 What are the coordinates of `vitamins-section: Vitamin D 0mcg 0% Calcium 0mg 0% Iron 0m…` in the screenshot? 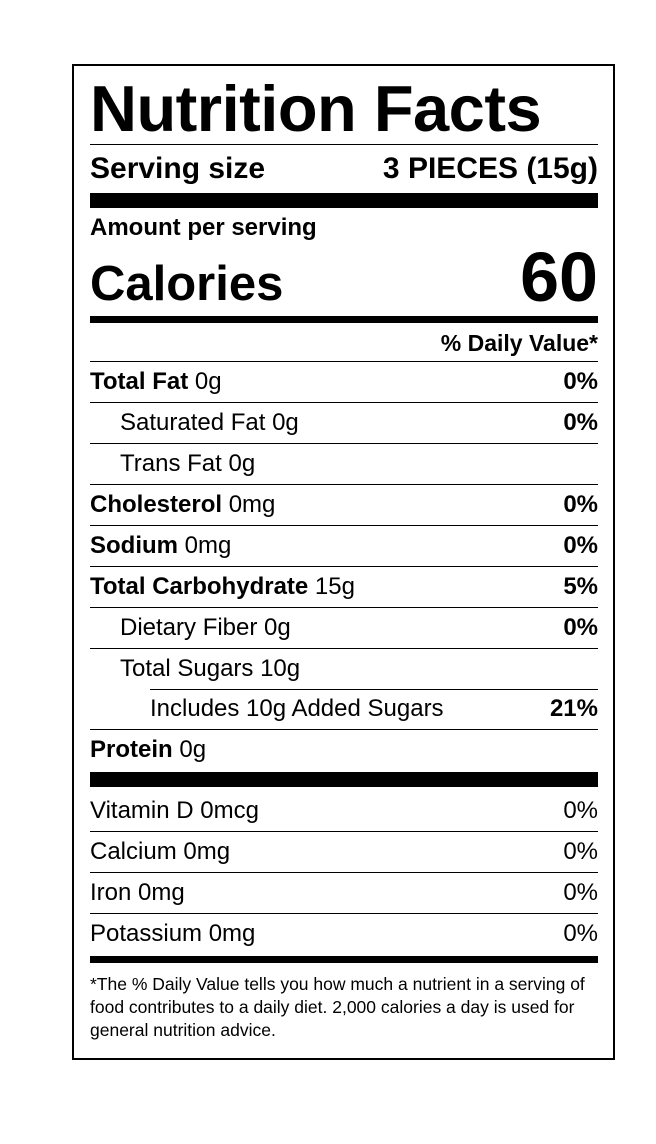 It's located at (344, 872).